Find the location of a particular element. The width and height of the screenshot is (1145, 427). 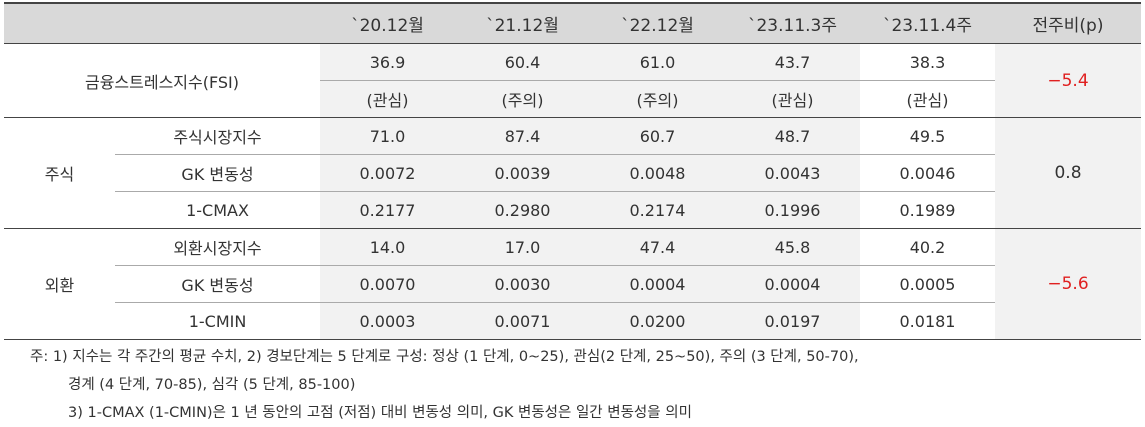

row-label: 1-CMIN is located at coordinates (217, 321).